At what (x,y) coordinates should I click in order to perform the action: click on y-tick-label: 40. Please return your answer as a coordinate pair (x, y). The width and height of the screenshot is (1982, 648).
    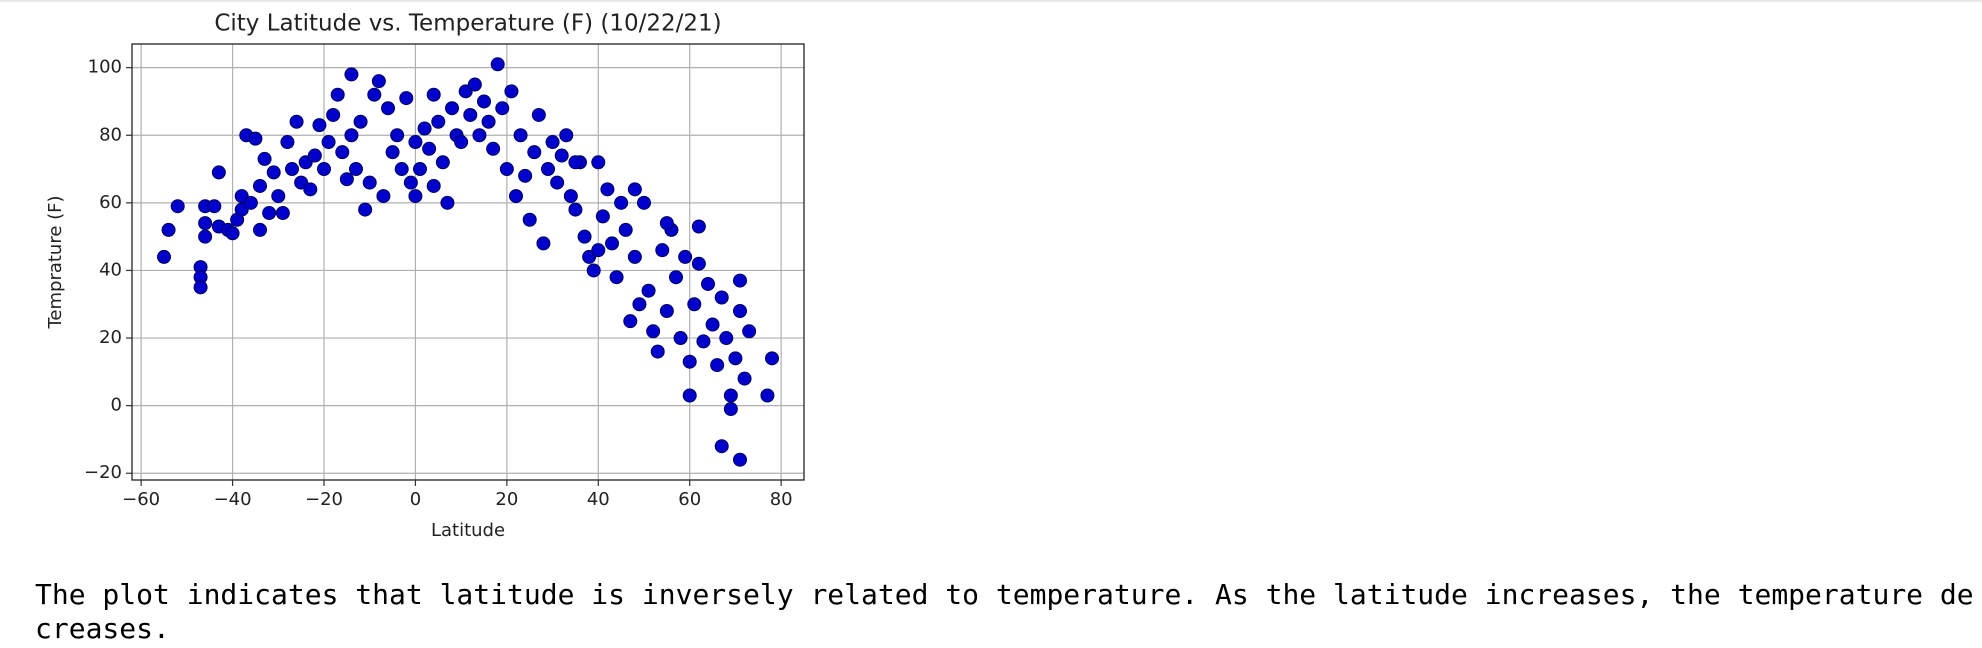
    Looking at the image, I should click on (110, 269).